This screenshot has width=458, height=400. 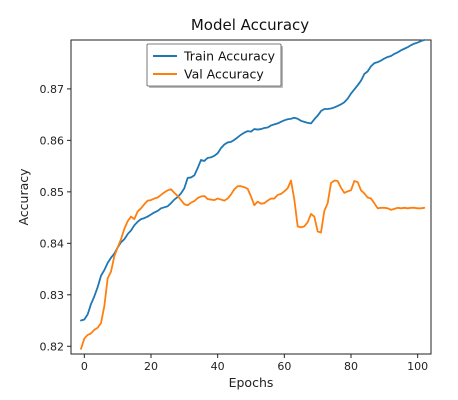 What do you see at coordinates (254, 363) in the screenshot?
I see `x-axis-ticks: 0 20 40 60 80 100` at bounding box center [254, 363].